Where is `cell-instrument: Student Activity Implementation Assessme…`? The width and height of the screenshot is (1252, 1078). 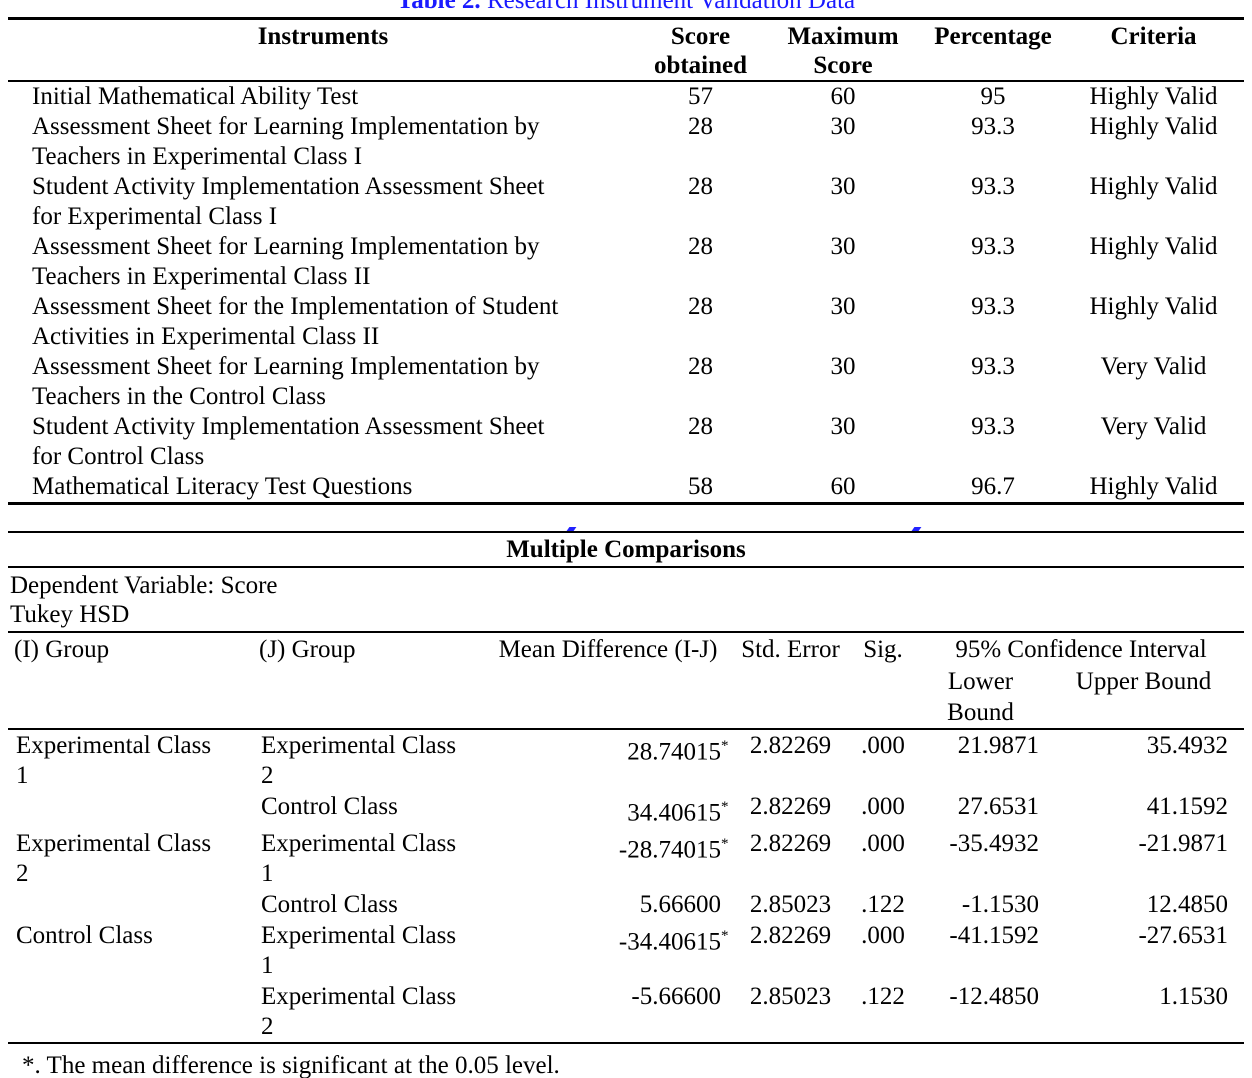
cell-instrument: Student Activity Implementation Assessme… is located at coordinates (288, 201).